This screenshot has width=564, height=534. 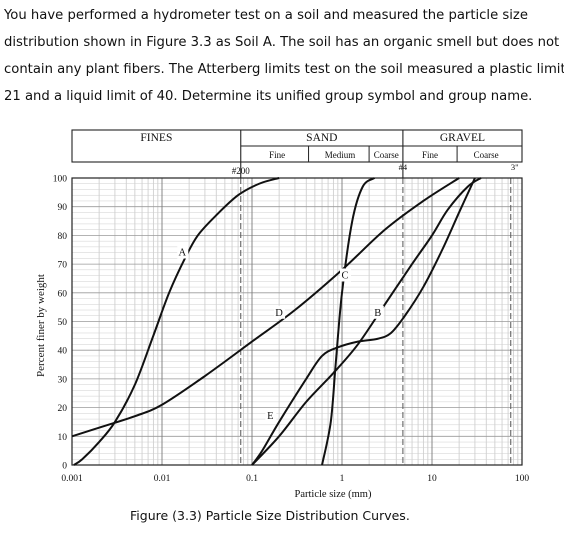 What do you see at coordinates (72, 479) in the screenshot?
I see `x-tick-label: 0.001` at bounding box center [72, 479].